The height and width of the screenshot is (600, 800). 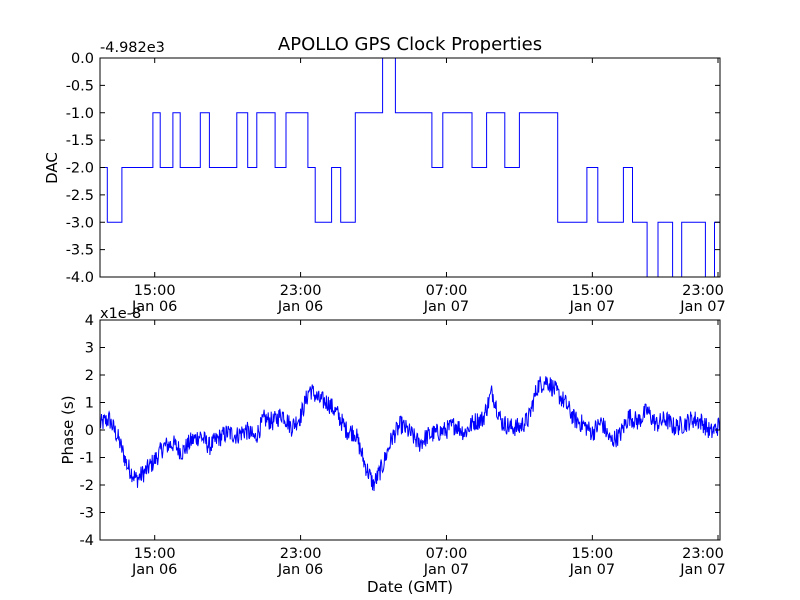 I want to click on x-axis-label: Date (GMT), so click(x=410, y=587).